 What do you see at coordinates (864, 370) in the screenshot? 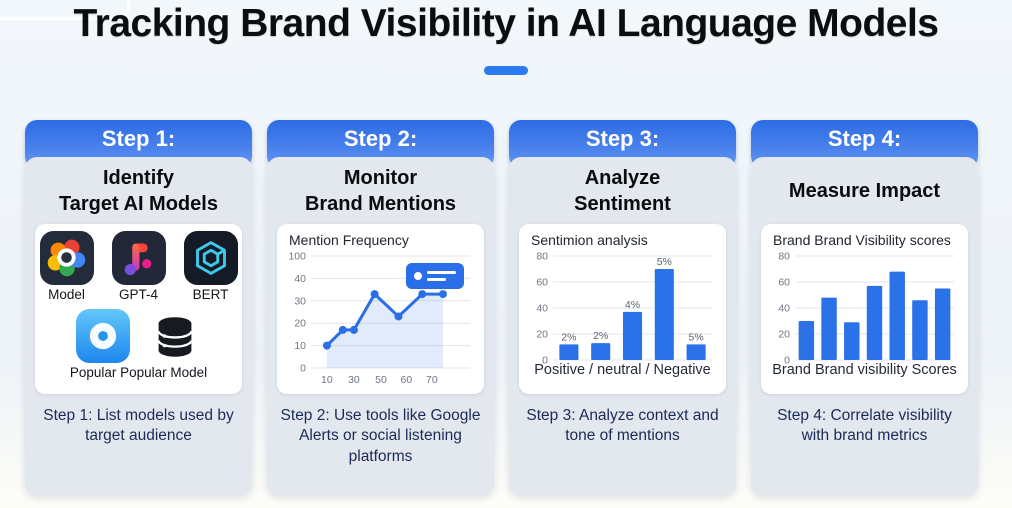
I see `visibility-chart-xlabel: Brand Brand visibility Scores` at bounding box center [864, 370].